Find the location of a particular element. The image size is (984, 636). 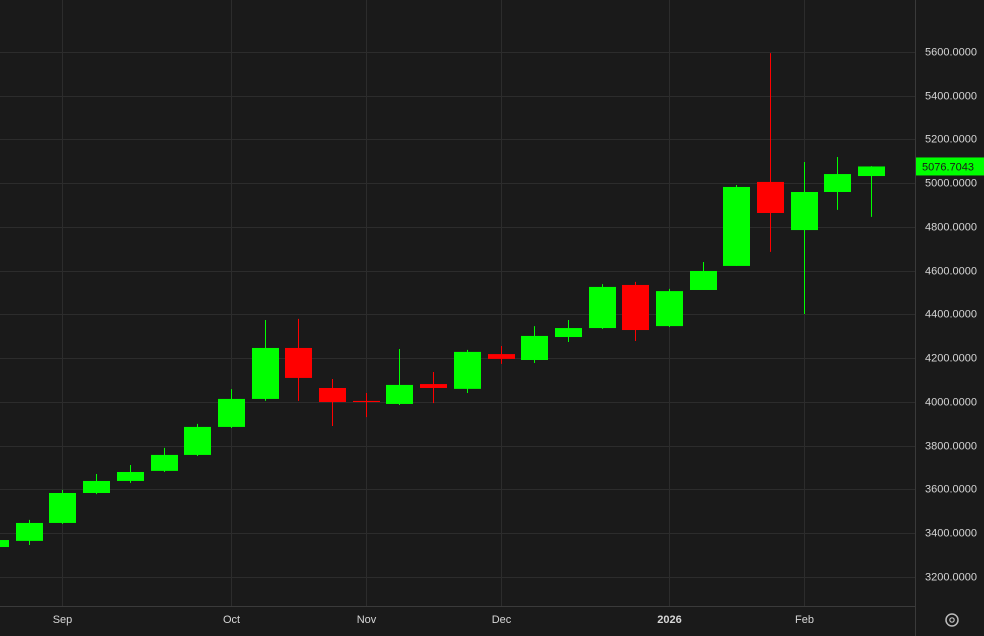

y-tick-label: 5400.0000 is located at coordinates (951, 96).